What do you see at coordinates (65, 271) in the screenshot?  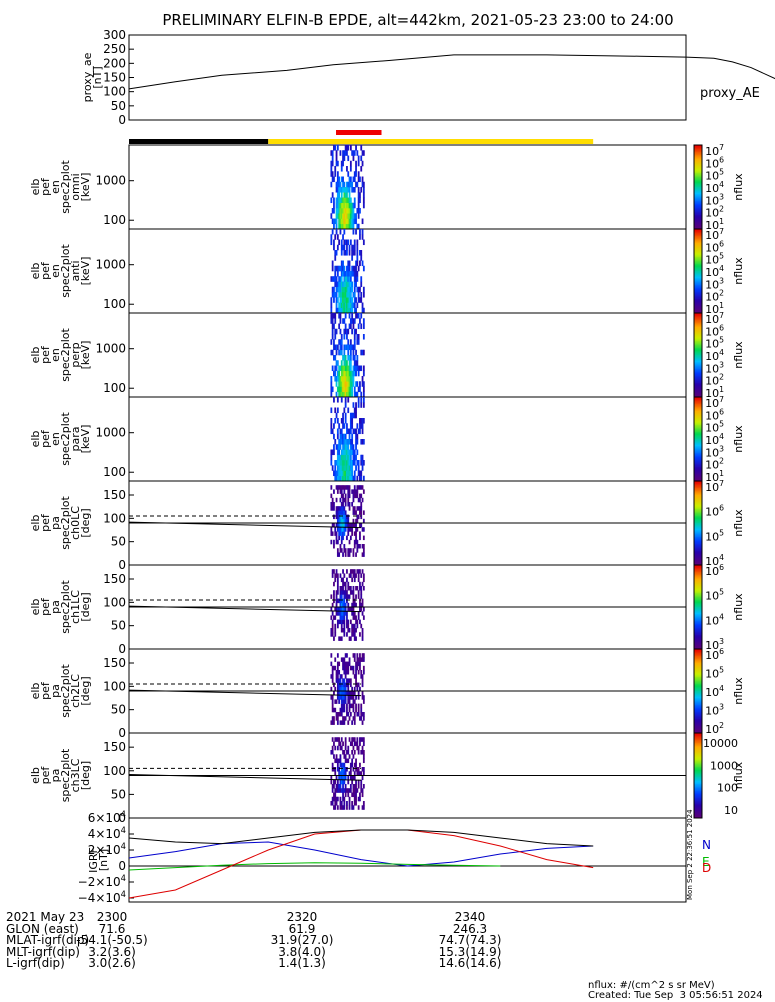 I see `ylabel-line: spec2plot` at bounding box center [65, 271].